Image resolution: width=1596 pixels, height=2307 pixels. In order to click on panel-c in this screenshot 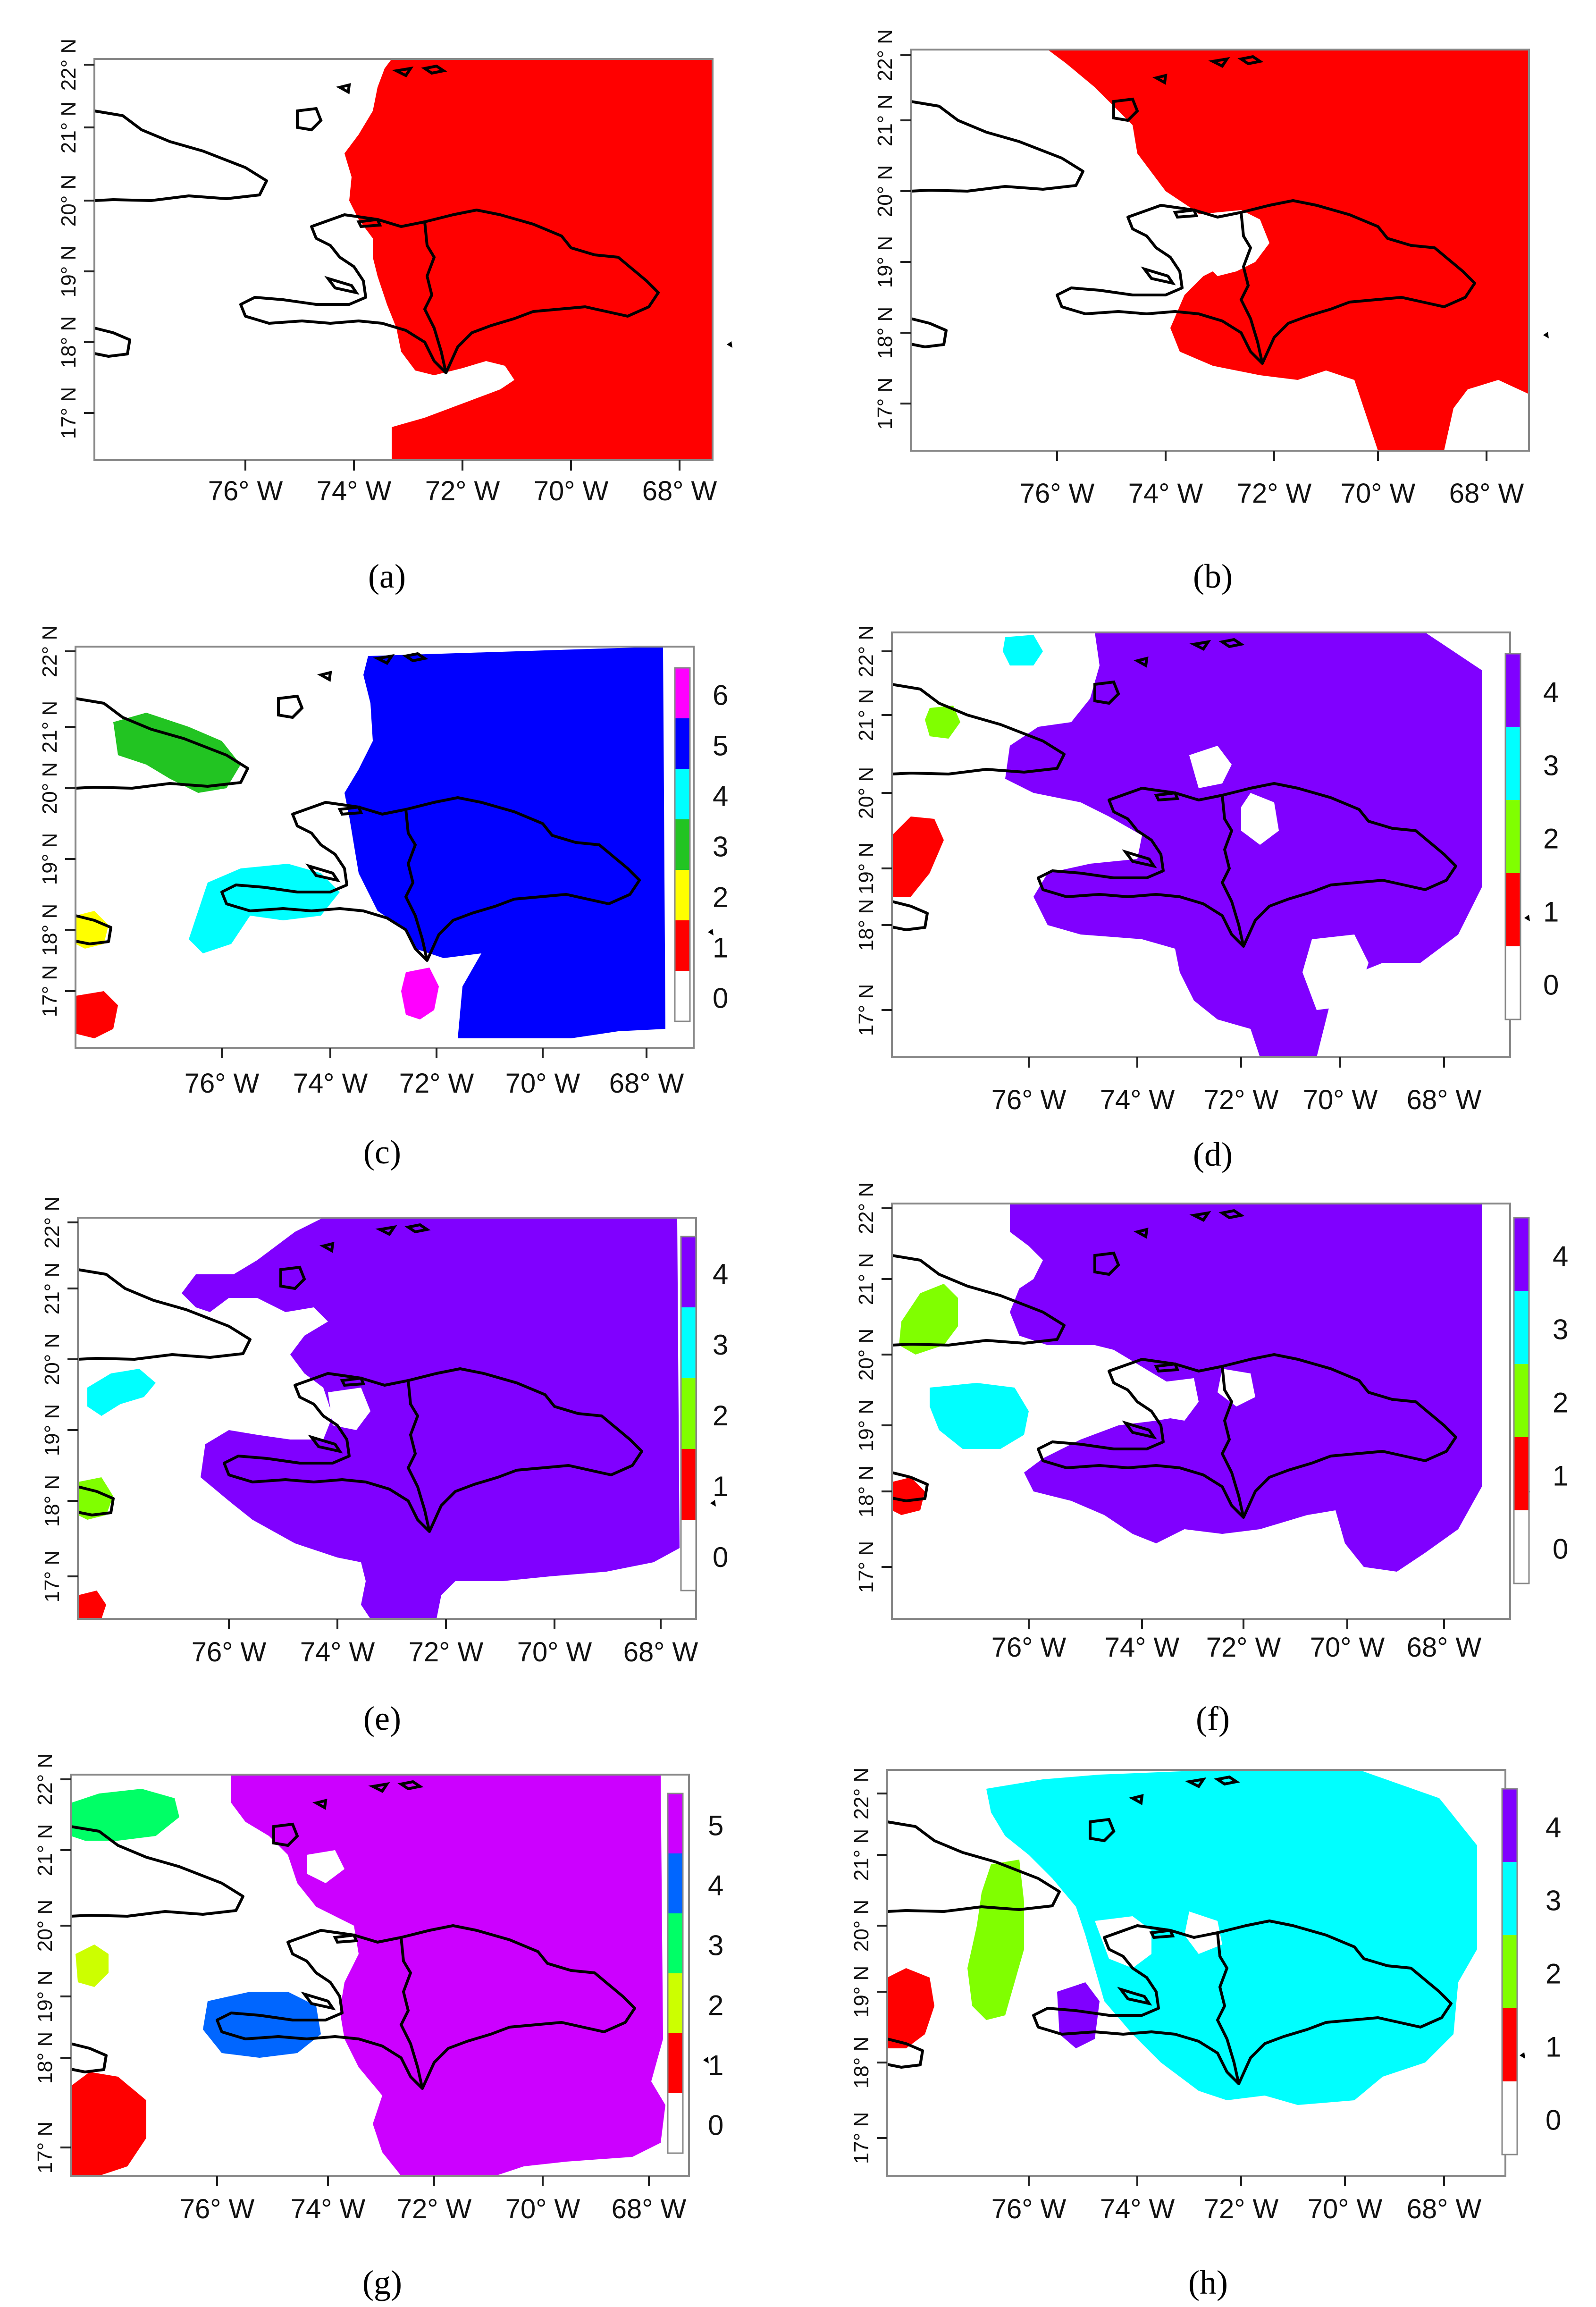, I will do `click(395, 847)`.